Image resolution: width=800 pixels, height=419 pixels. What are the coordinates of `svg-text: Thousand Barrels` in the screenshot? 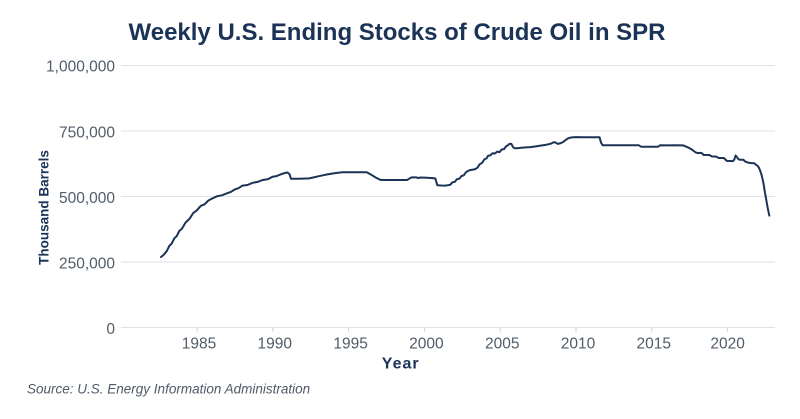 It's located at (44, 207).